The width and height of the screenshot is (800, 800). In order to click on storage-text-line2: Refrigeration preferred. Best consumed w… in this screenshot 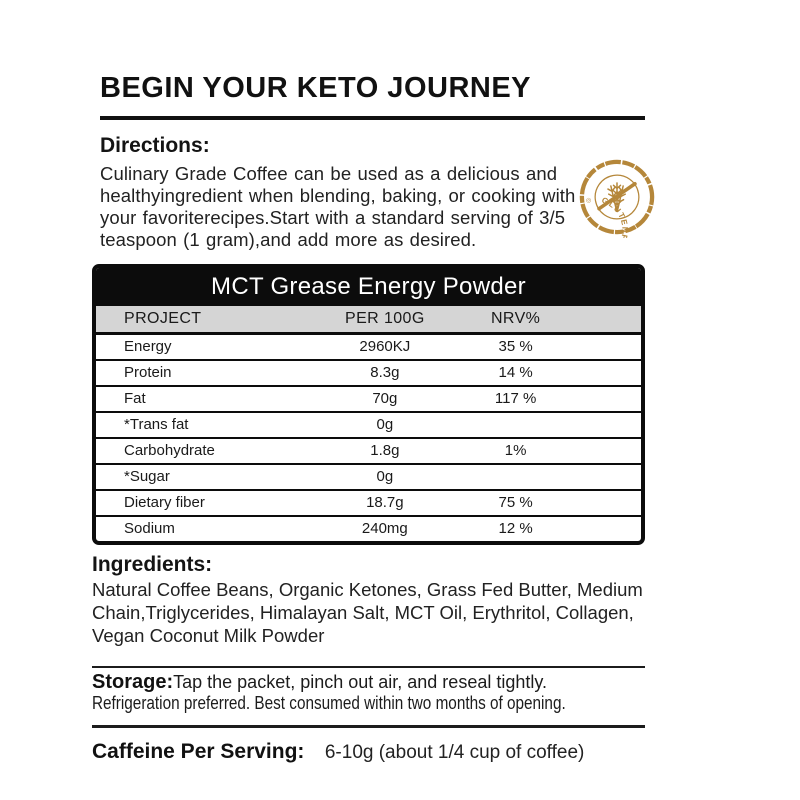, I will do `click(329, 702)`.